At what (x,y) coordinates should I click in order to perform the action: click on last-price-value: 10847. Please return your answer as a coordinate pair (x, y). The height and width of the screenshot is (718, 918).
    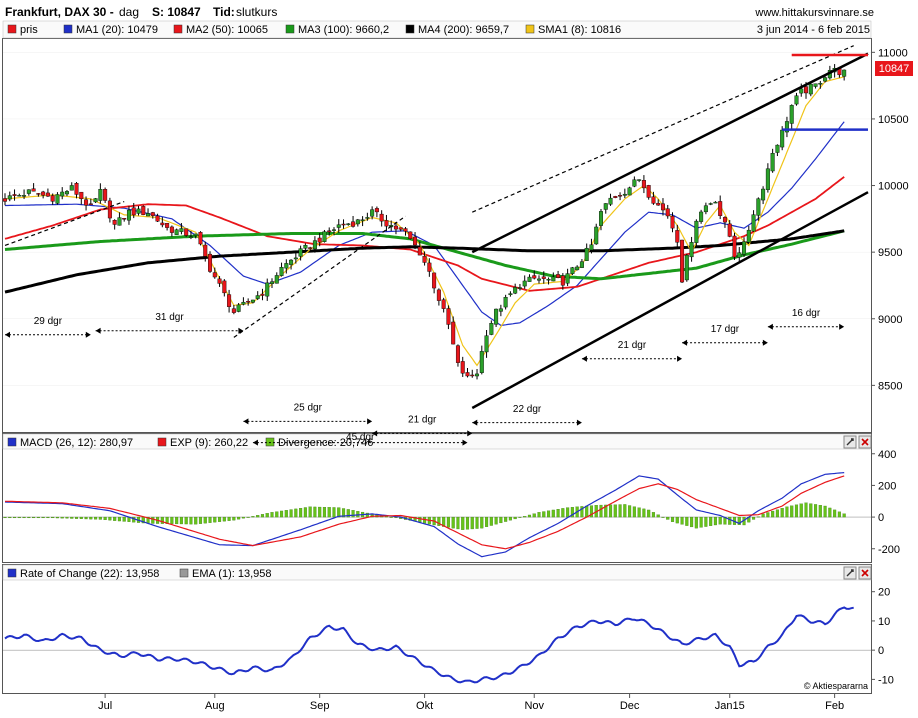
    Looking at the image, I should click on (894, 69).